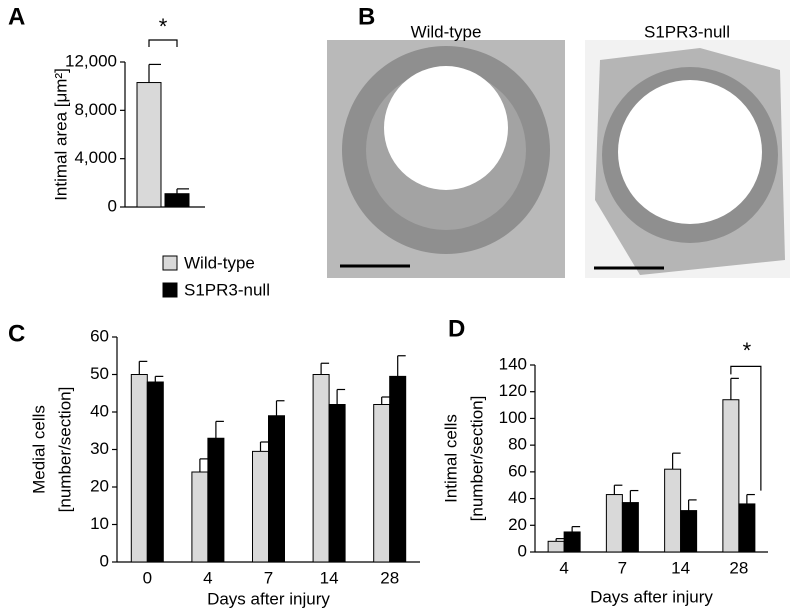 The image size is (800, 612). I want to click on y-axis-label: Intimal cells, so click(450, 458).